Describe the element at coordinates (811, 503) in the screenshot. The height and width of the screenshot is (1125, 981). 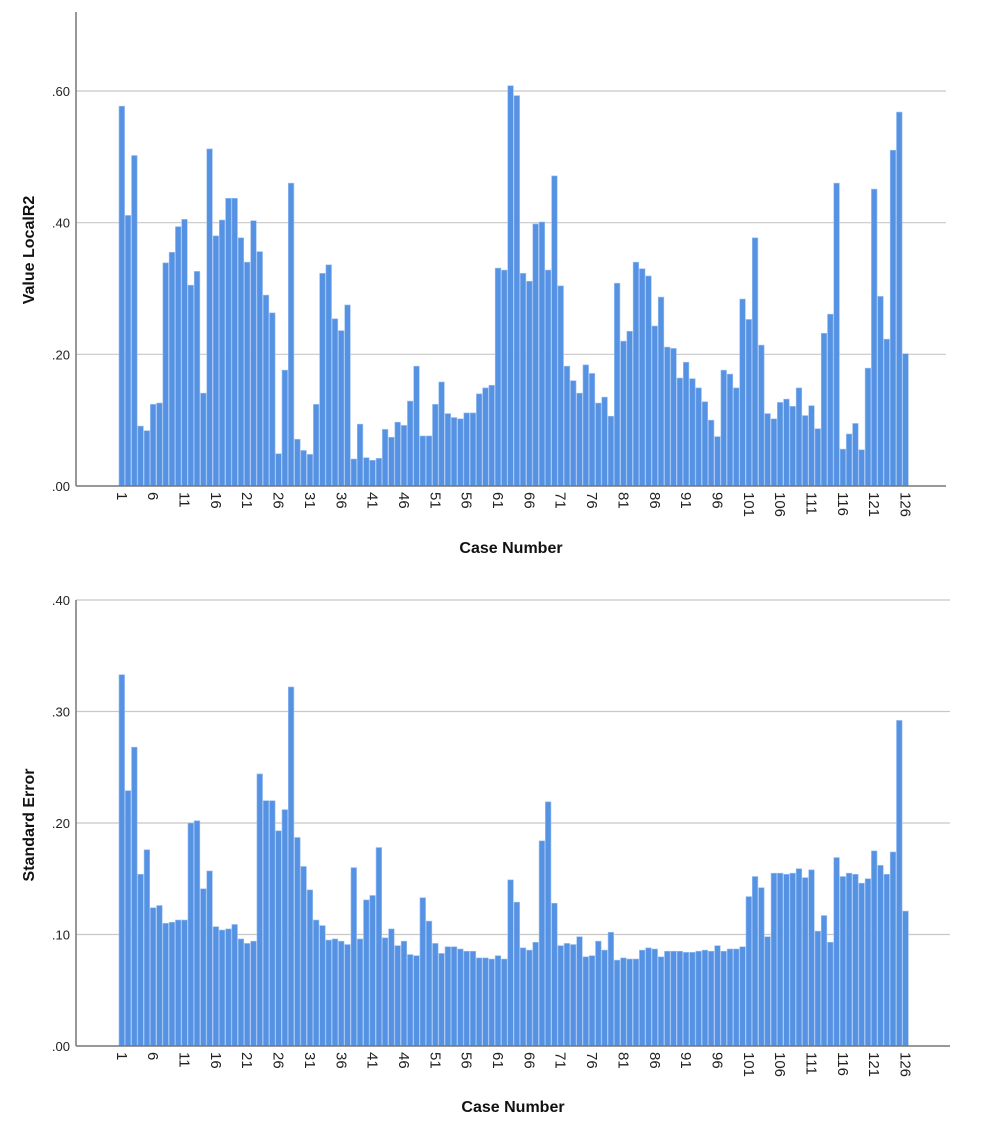
I see `x-tick-label: 111` at that location.